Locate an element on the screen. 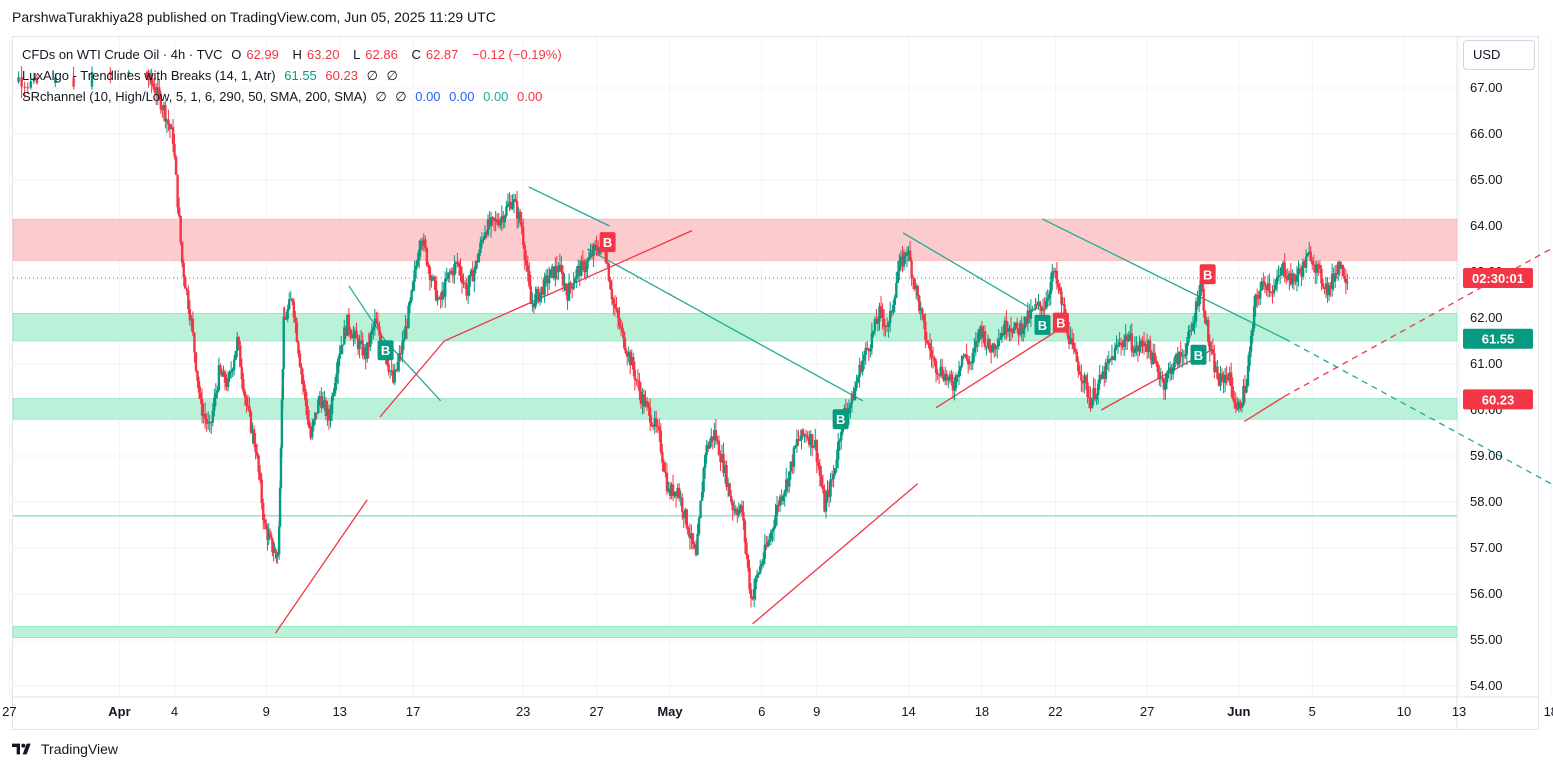 The height and width of the screenshot is (772, 1553). x-tick-label: 18 is located at coordinates (1548, 711).